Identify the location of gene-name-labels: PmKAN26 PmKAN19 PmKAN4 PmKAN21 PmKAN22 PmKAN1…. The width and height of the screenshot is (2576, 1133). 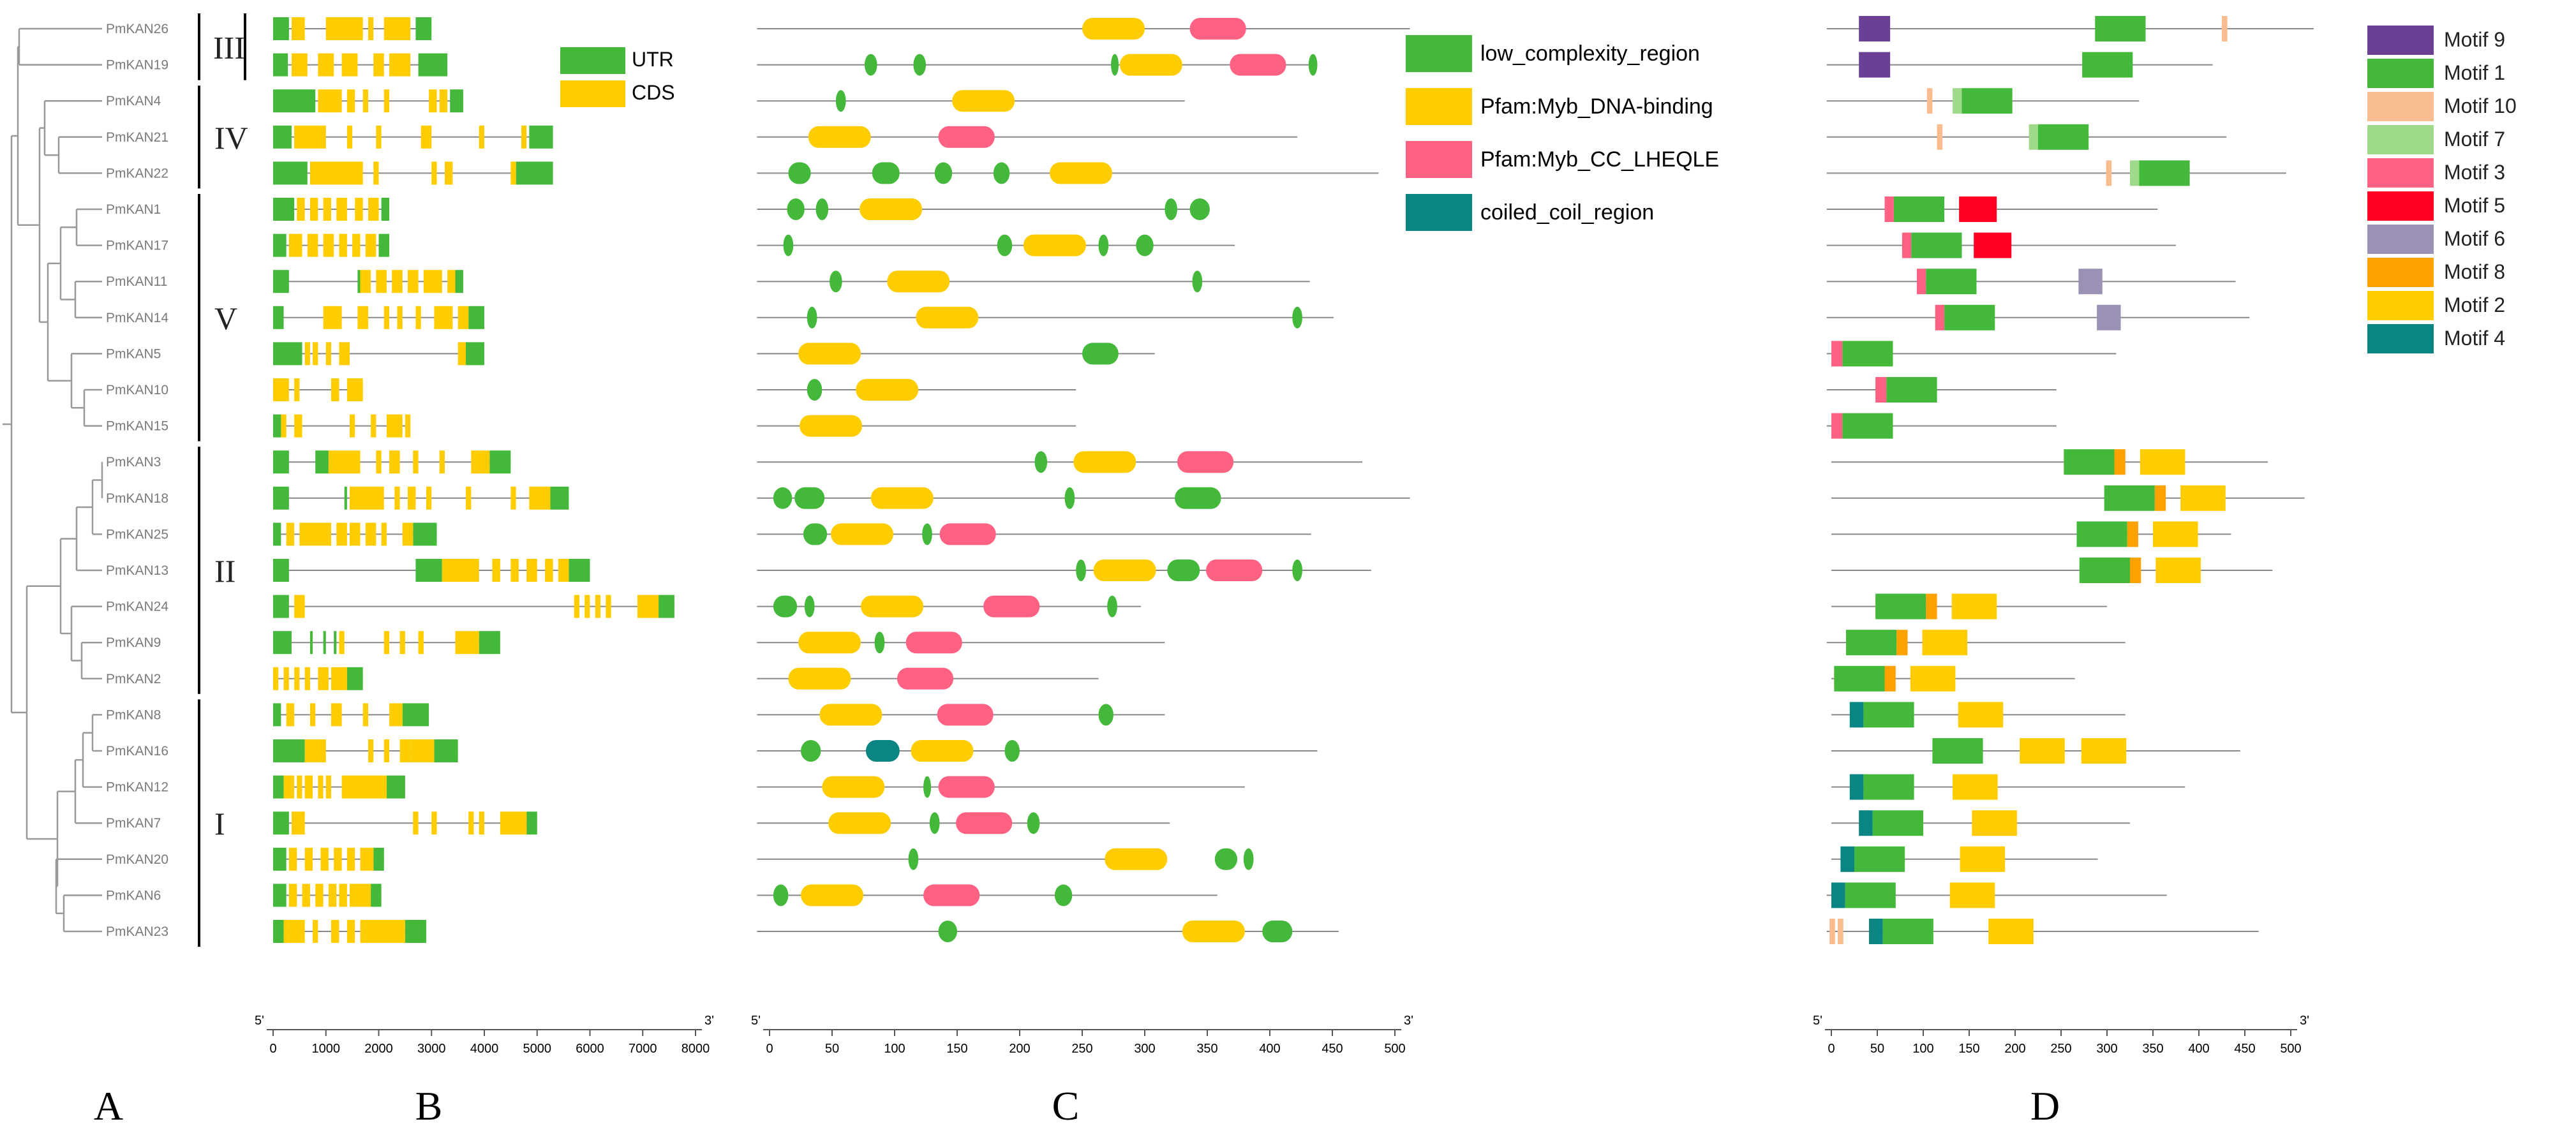
(137, 480).